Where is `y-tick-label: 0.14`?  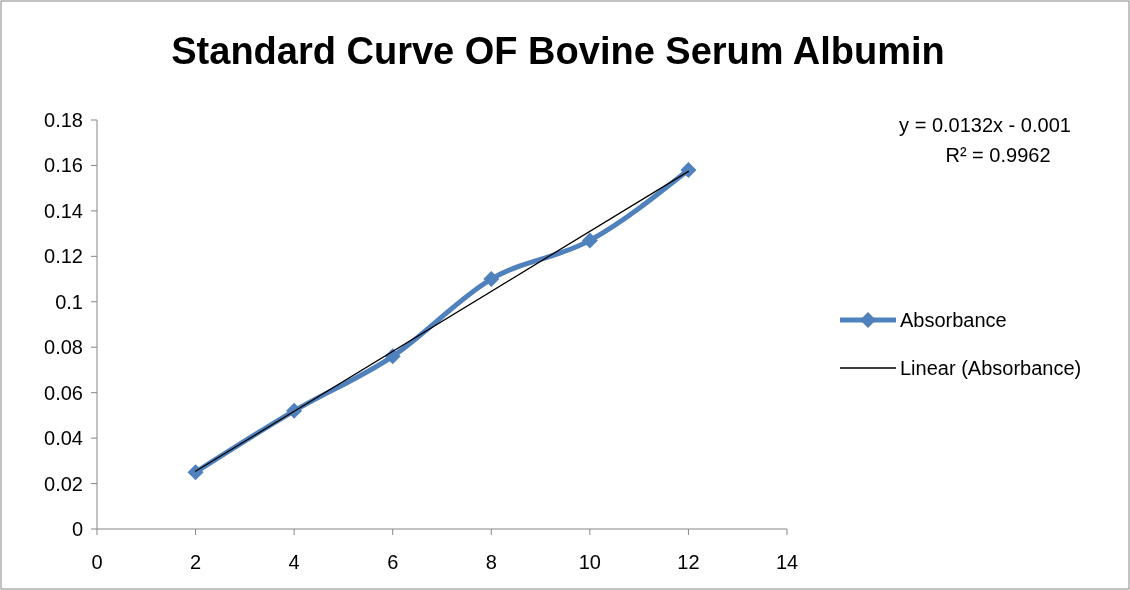 y-tick-label: 0.14 is located at coordinates (63, 210).